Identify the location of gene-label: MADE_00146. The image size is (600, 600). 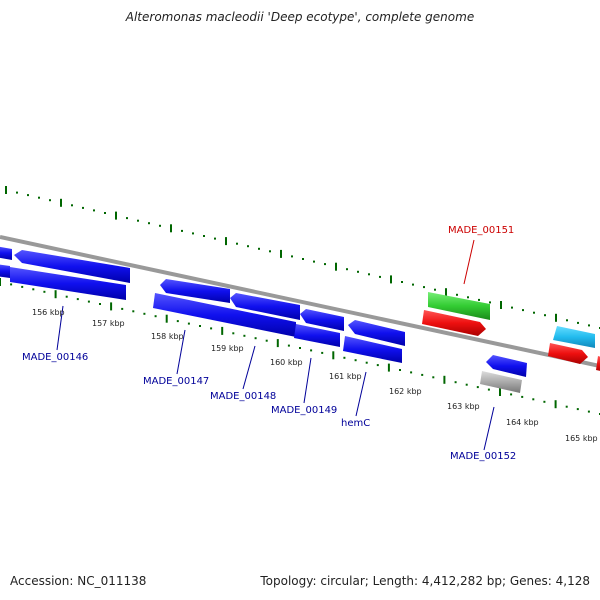
(55, 357).